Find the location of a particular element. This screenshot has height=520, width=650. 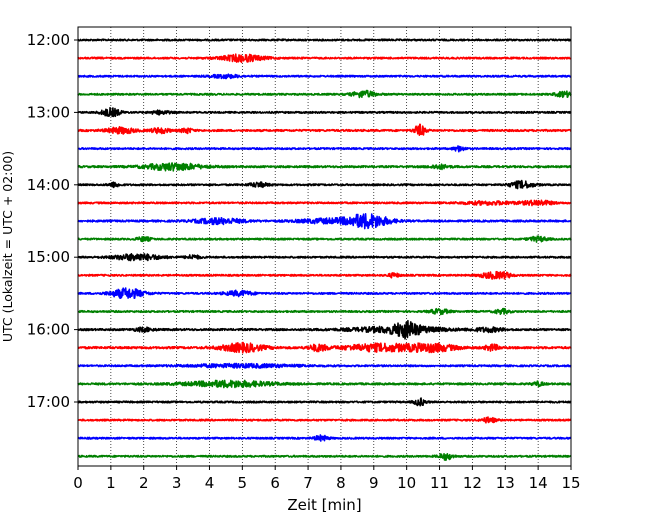

x-tick-label: 15 is located at coordinates (570, 483).